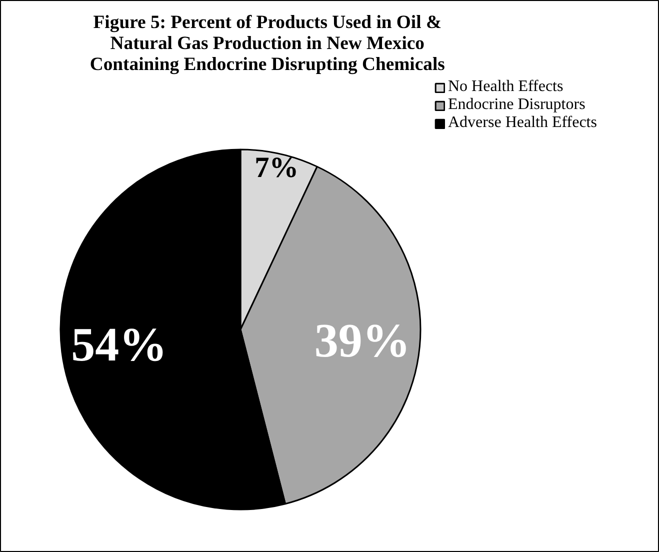 The image size is (659, 552). I want to click on legend-label: Endocrine Disruptors, so click(517, 105).